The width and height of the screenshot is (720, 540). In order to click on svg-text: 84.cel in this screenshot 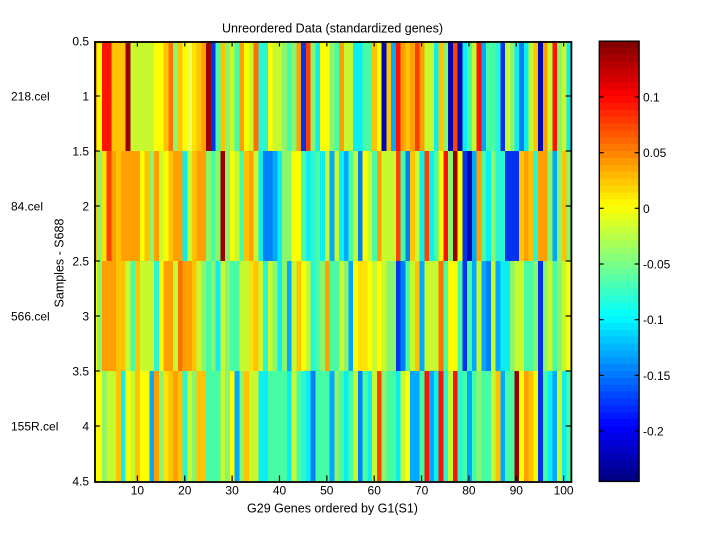, I will do `click(27, 207)`.